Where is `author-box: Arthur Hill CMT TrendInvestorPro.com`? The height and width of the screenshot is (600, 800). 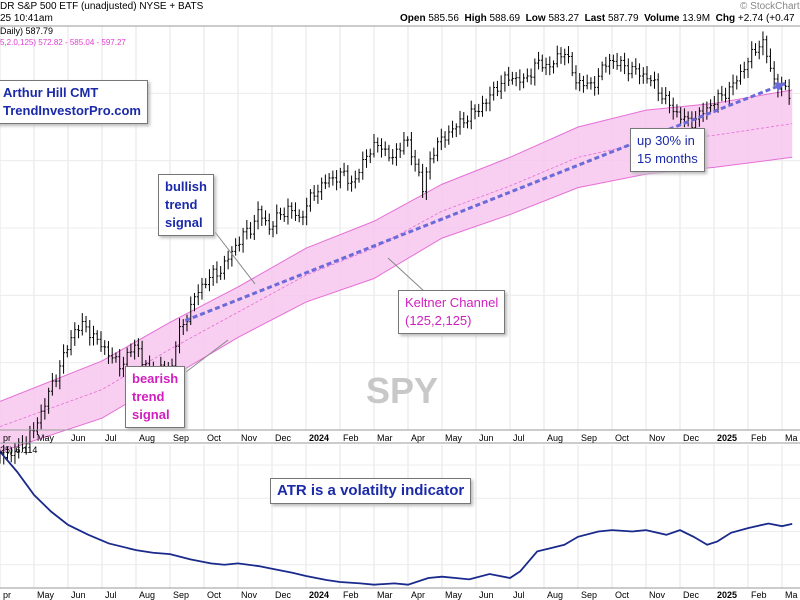 author-box: Arthur Hill CMT TrendInvestorPro.com is located at coordinates (74, 102).